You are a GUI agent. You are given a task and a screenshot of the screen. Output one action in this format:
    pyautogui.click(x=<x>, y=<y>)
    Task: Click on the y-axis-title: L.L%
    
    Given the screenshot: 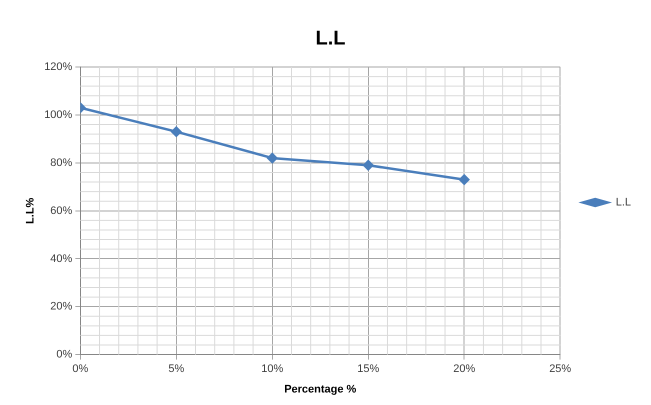 What is the action you would take?
    pyautogui.click(x=30, y=210)
    